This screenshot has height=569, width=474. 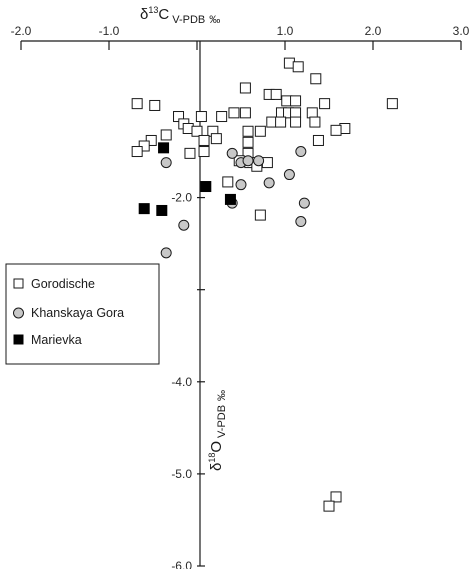 I want to click on legend-gorodische-marker, so click(x=18, y=283).